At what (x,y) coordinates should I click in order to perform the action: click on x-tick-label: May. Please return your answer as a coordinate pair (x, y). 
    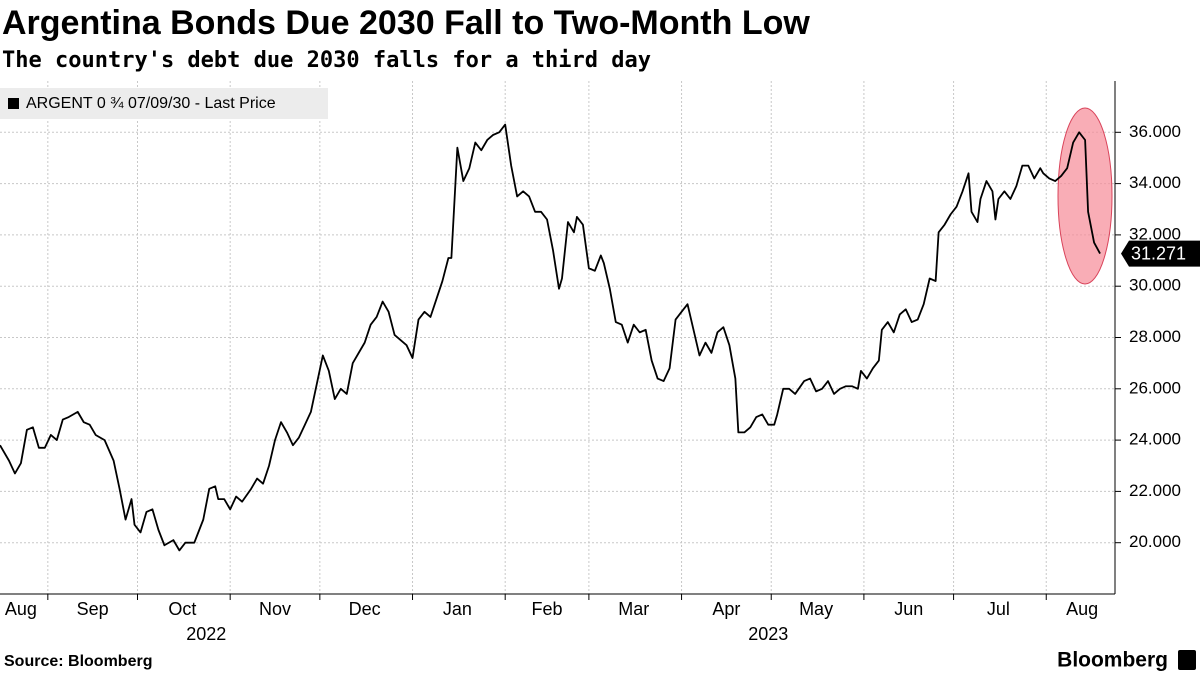
    Looking at the image, I should click on (816, 609).